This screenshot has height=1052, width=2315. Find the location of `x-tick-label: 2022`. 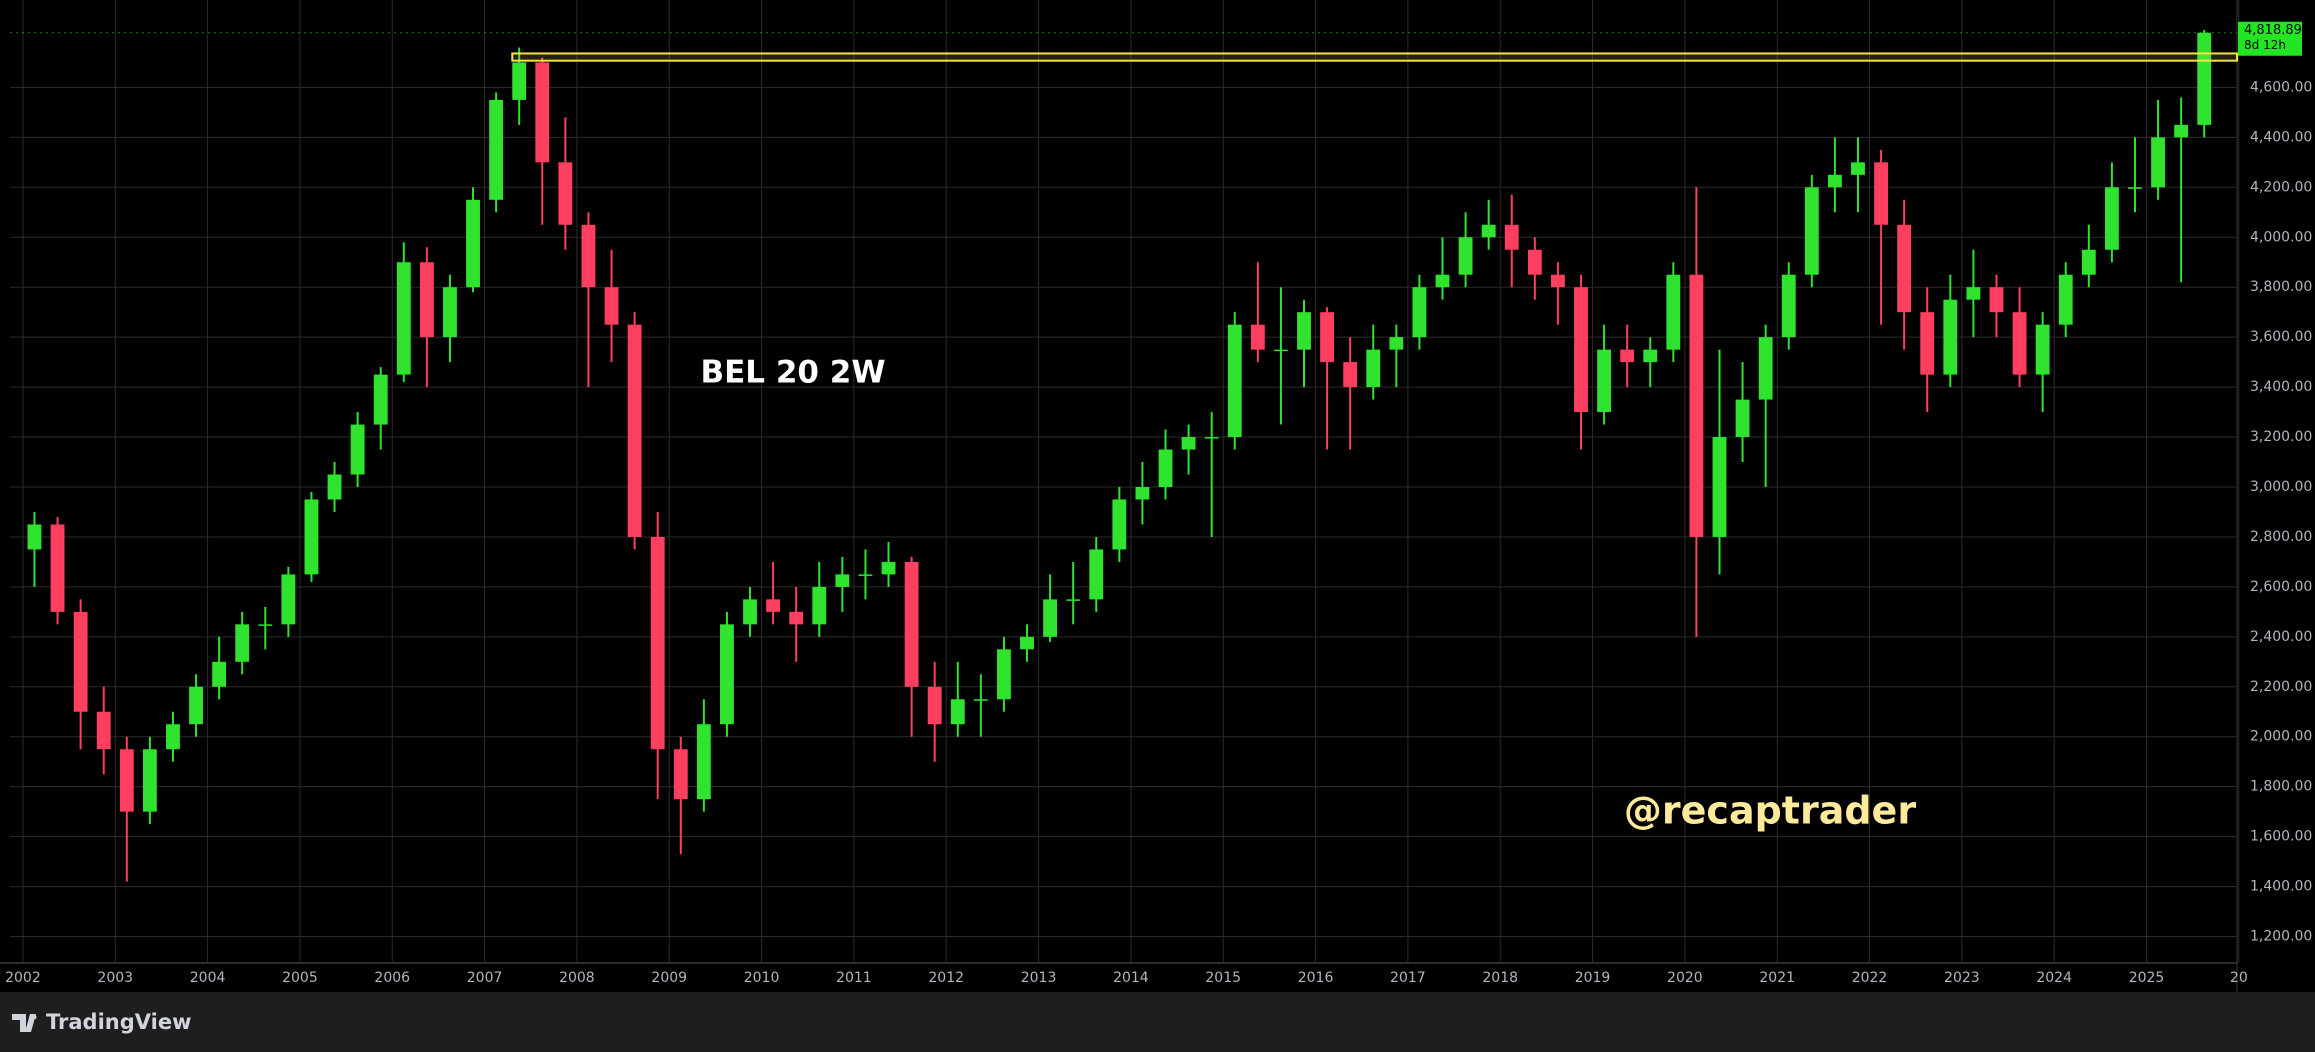

x-tick-label: 2022 is located at coordinates (1870, 978).